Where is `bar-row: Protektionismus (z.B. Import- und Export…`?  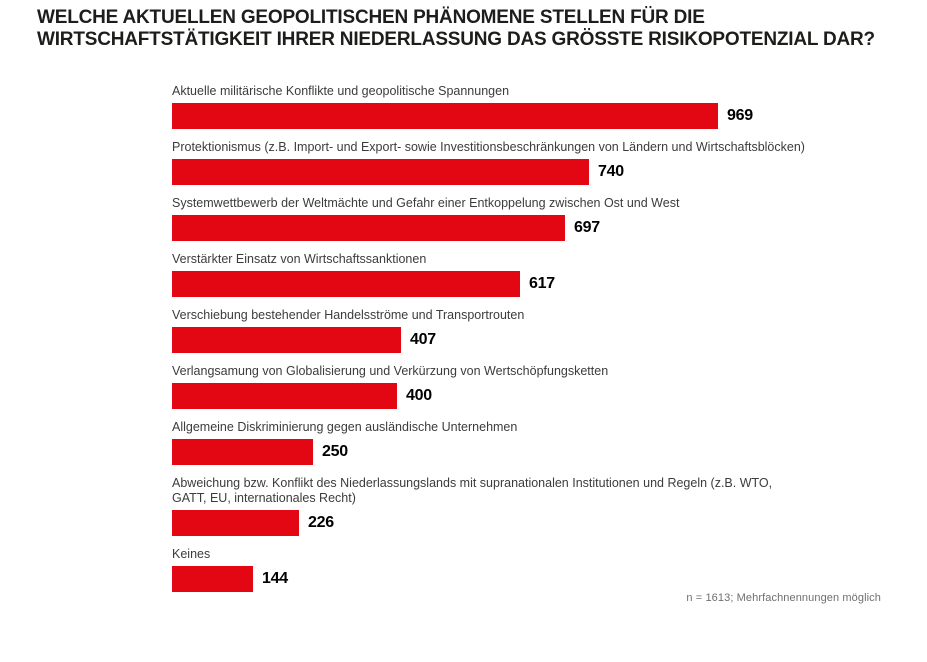
bar-row: Protektionismus (z.B. Import- und Export… is located at coordinates (549, 162).